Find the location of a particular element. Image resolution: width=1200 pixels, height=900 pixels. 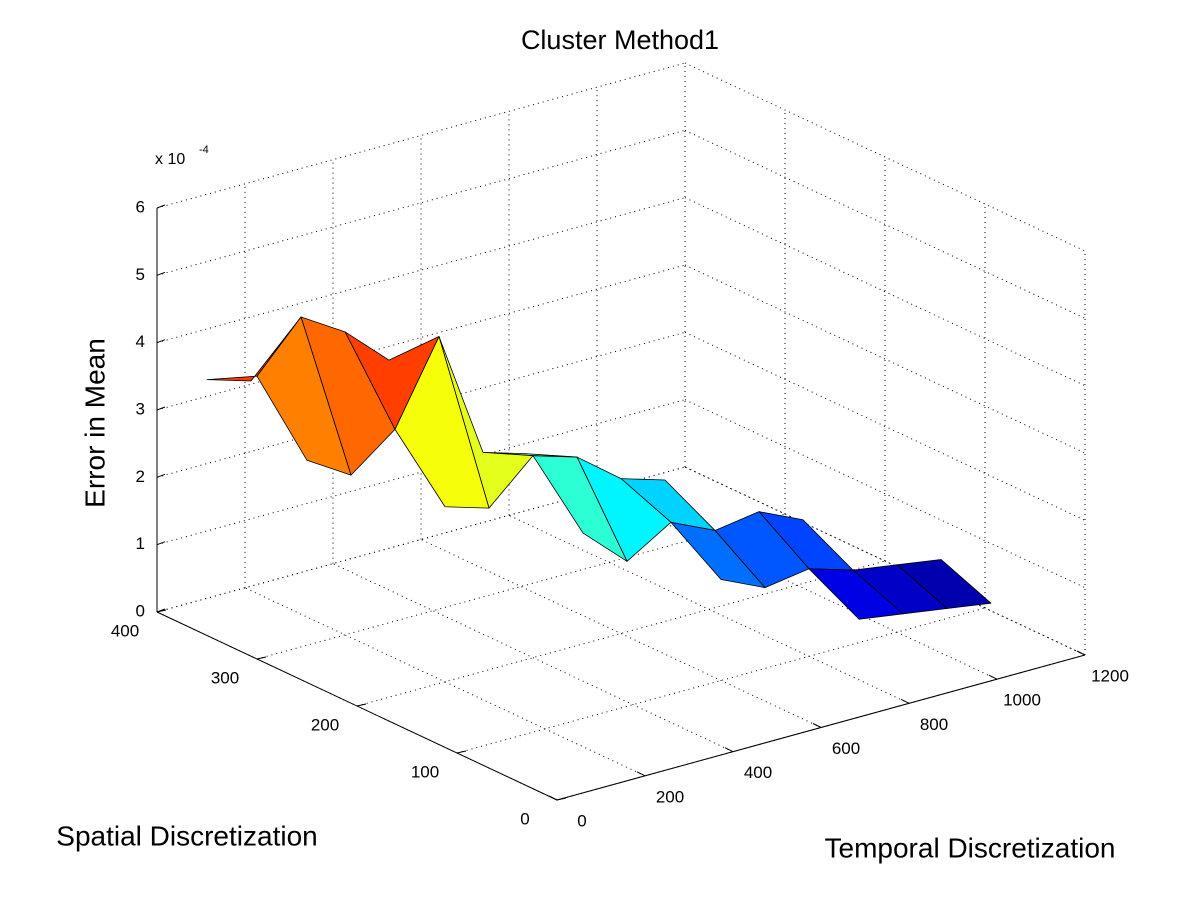

y-tick-label: 300 is located at coordinates (225, 677).